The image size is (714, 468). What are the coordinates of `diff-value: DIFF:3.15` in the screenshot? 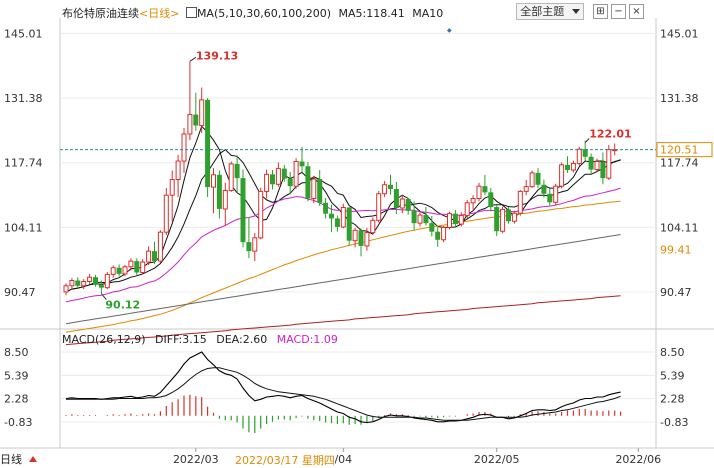 It's located at (181, 339).